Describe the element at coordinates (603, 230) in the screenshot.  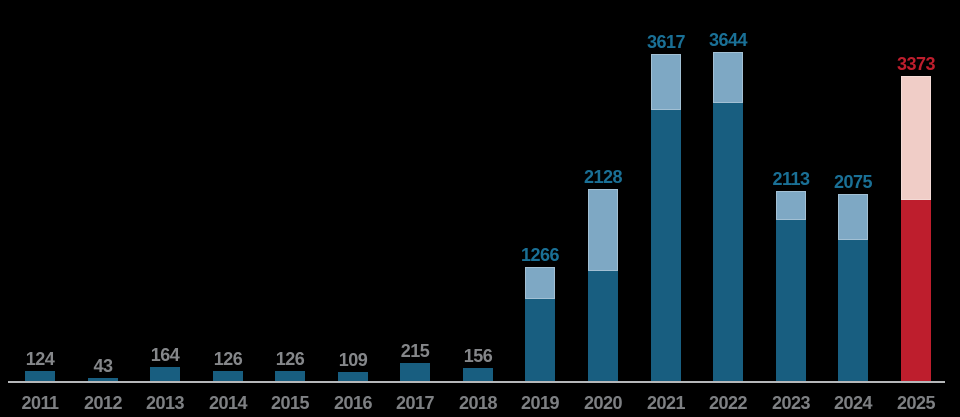
I see `bar-segment-secondary-2020` at that location.